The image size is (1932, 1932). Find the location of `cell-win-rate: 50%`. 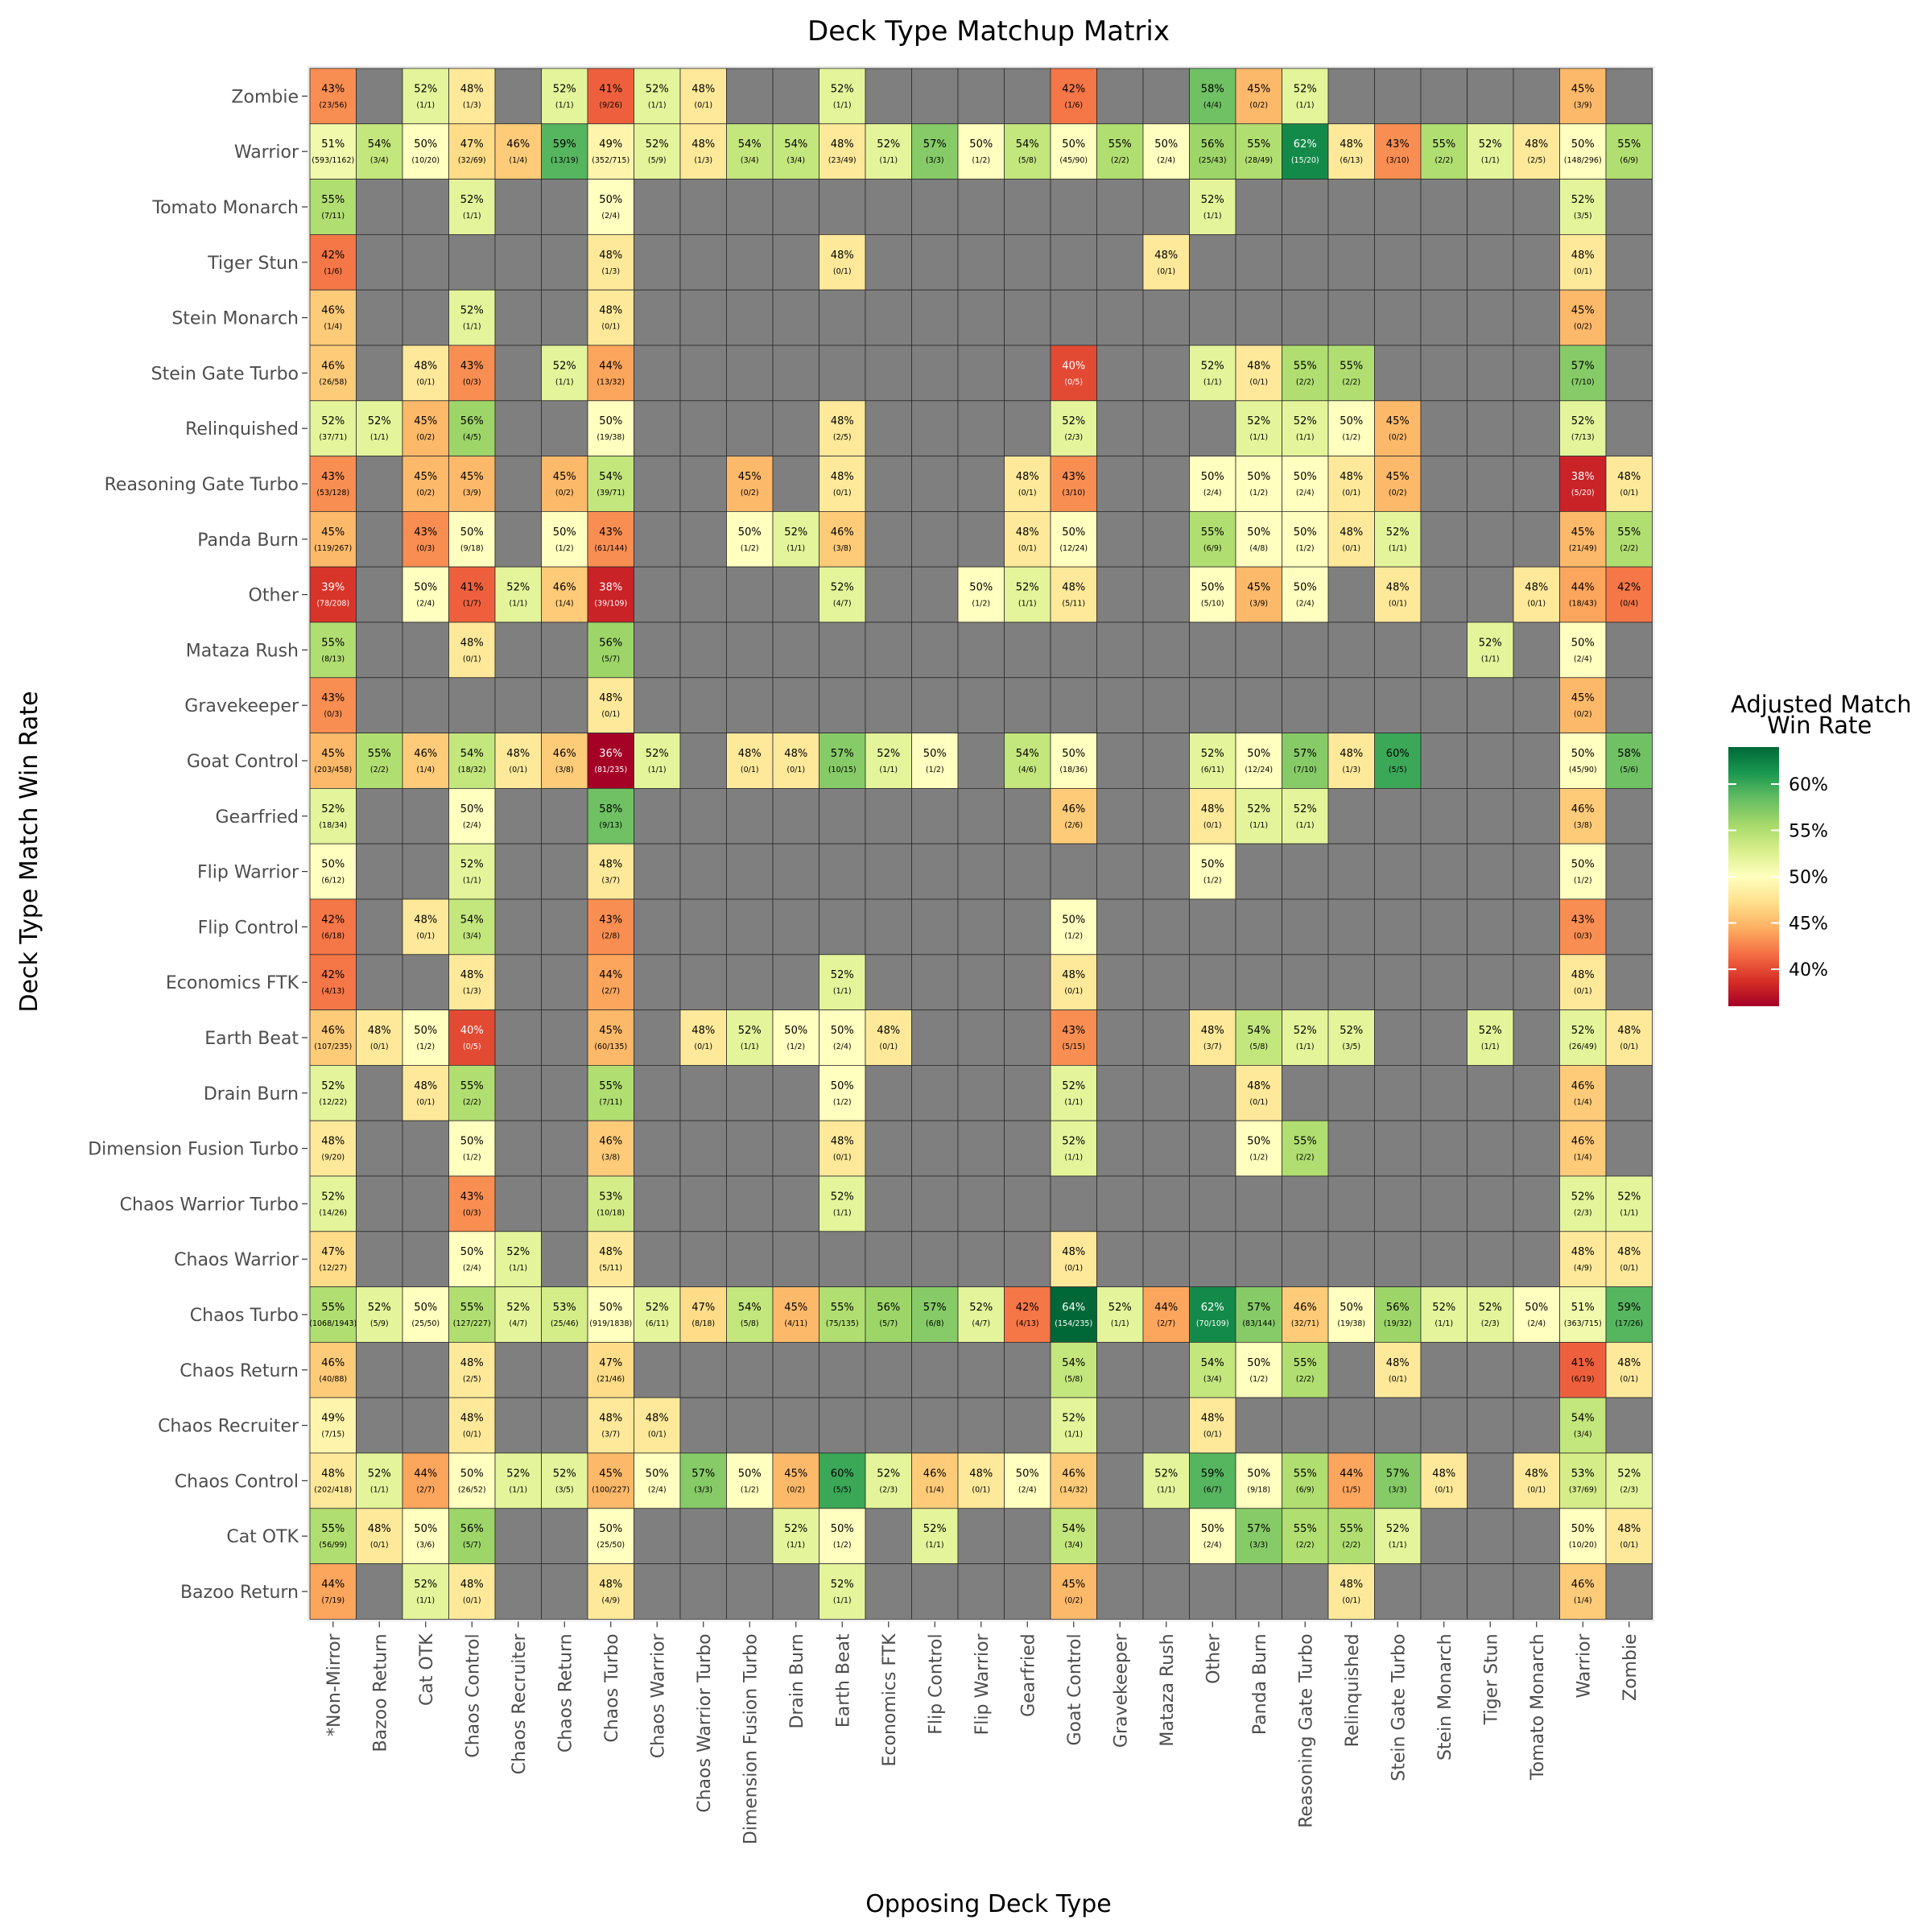

cell-win-rate: 50% is located at coordinates (472, 809).